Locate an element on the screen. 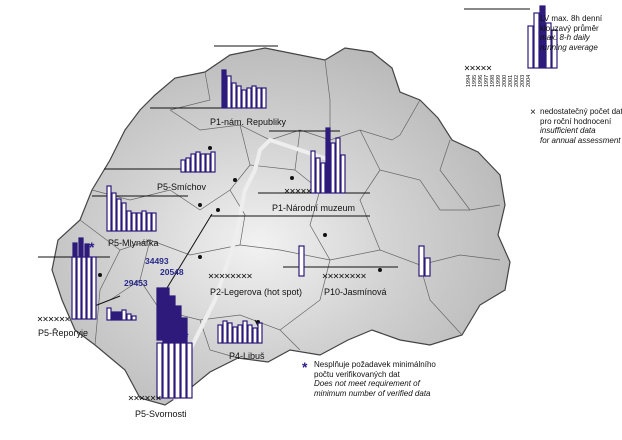  value-label: 29453 is located at coordinates (136, 283).